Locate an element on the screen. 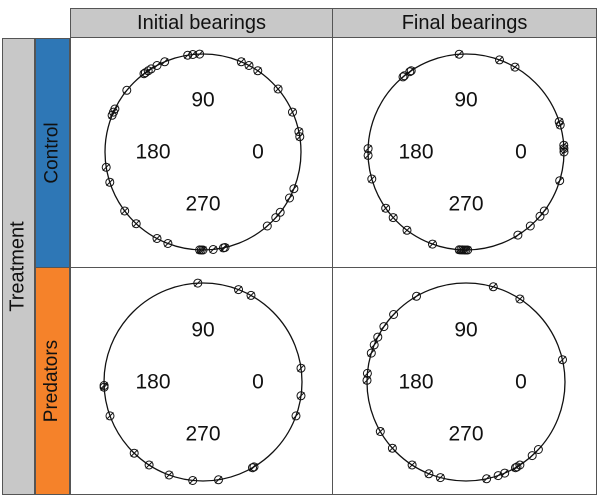 This screenshot has width=602, height=498. treatment-label: Treatment is located at coordinates (18, 266).